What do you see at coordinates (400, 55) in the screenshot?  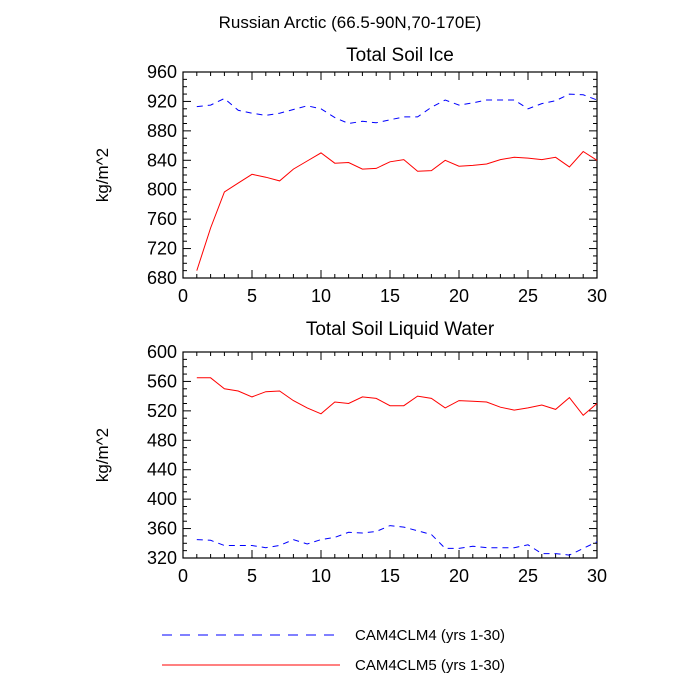 I see `panel-title-total-soil-ice: Total Soil Ice` at bounding box center [400, 55].